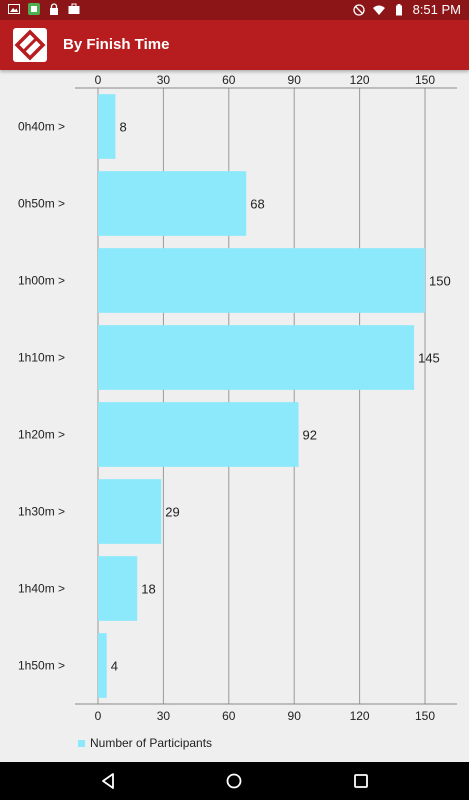 The height and width of the screenshot is (800, 469). Describe the element at coordinates (81, 743) in the screenshot. I see `legend-swatch` at that location.